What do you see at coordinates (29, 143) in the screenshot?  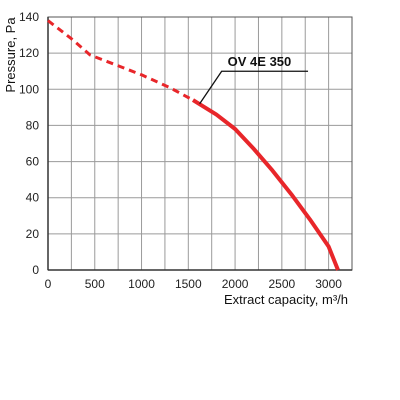 I see `y-tick-labels: 0 20 40 60 80 100 120 140` at bounding box center [29, 143].